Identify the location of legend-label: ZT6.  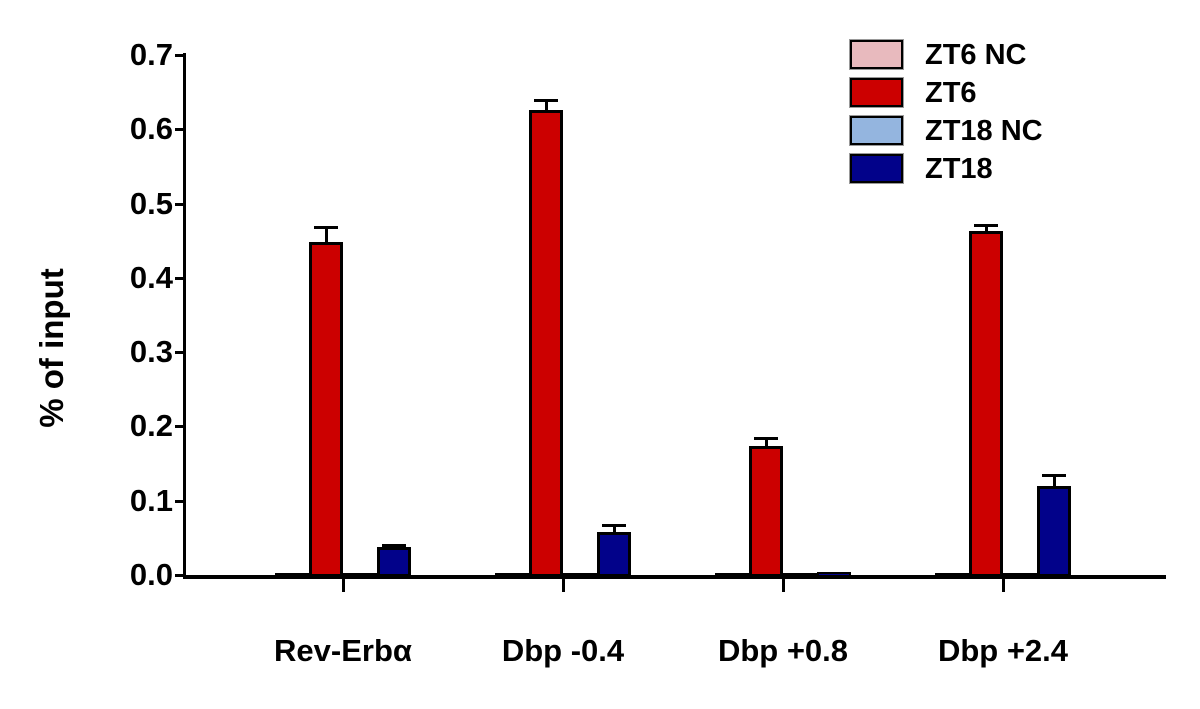
(951, 93).